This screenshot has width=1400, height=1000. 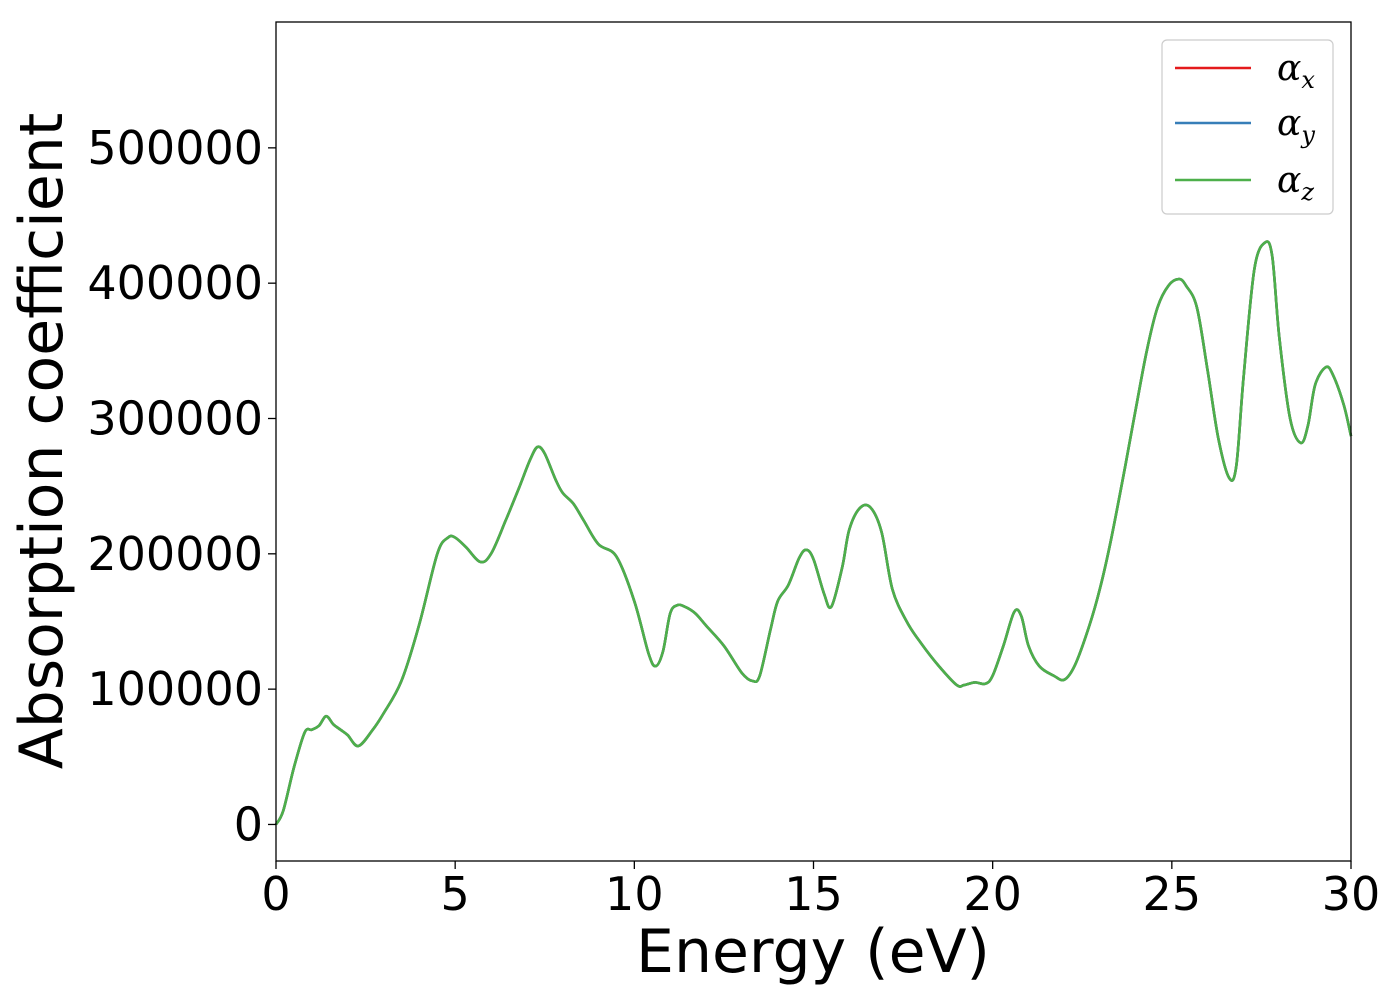 What do you see at coordinates (992, 894) in the screenshot?
I see `x-tick-label: 20` at bounding box center [992, 894].